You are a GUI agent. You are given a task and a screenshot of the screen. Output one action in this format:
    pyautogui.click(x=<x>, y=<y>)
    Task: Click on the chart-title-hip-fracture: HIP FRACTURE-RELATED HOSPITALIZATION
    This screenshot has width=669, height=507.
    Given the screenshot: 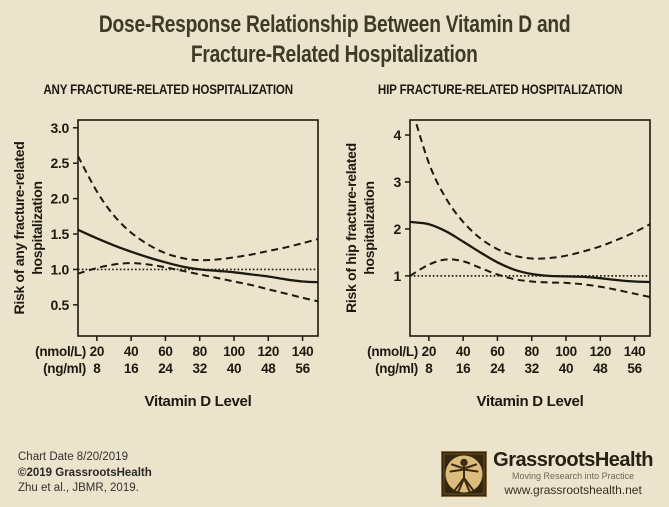 What is the action you would take?
    pyautogui.click(x=500, y=89)
    